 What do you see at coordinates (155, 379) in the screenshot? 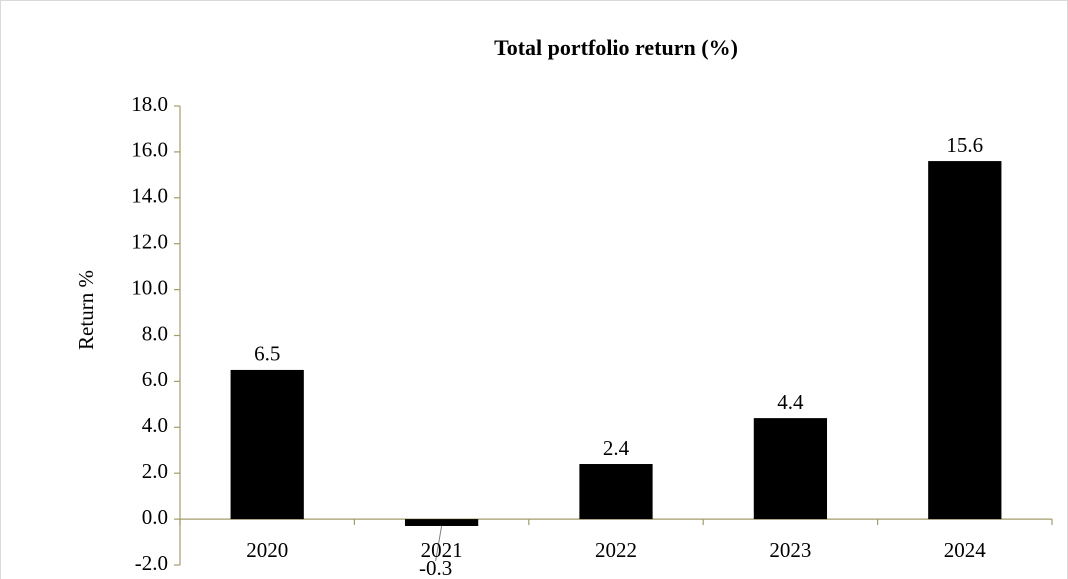
I see `y-tick-label: 6.0` at bounding box center [155, 379].